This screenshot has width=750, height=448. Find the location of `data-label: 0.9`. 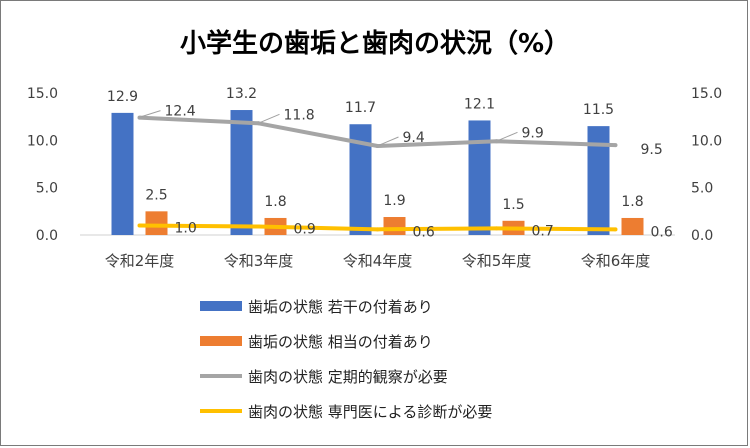

data-label: 0.9 is located at coordinates (305, 229).